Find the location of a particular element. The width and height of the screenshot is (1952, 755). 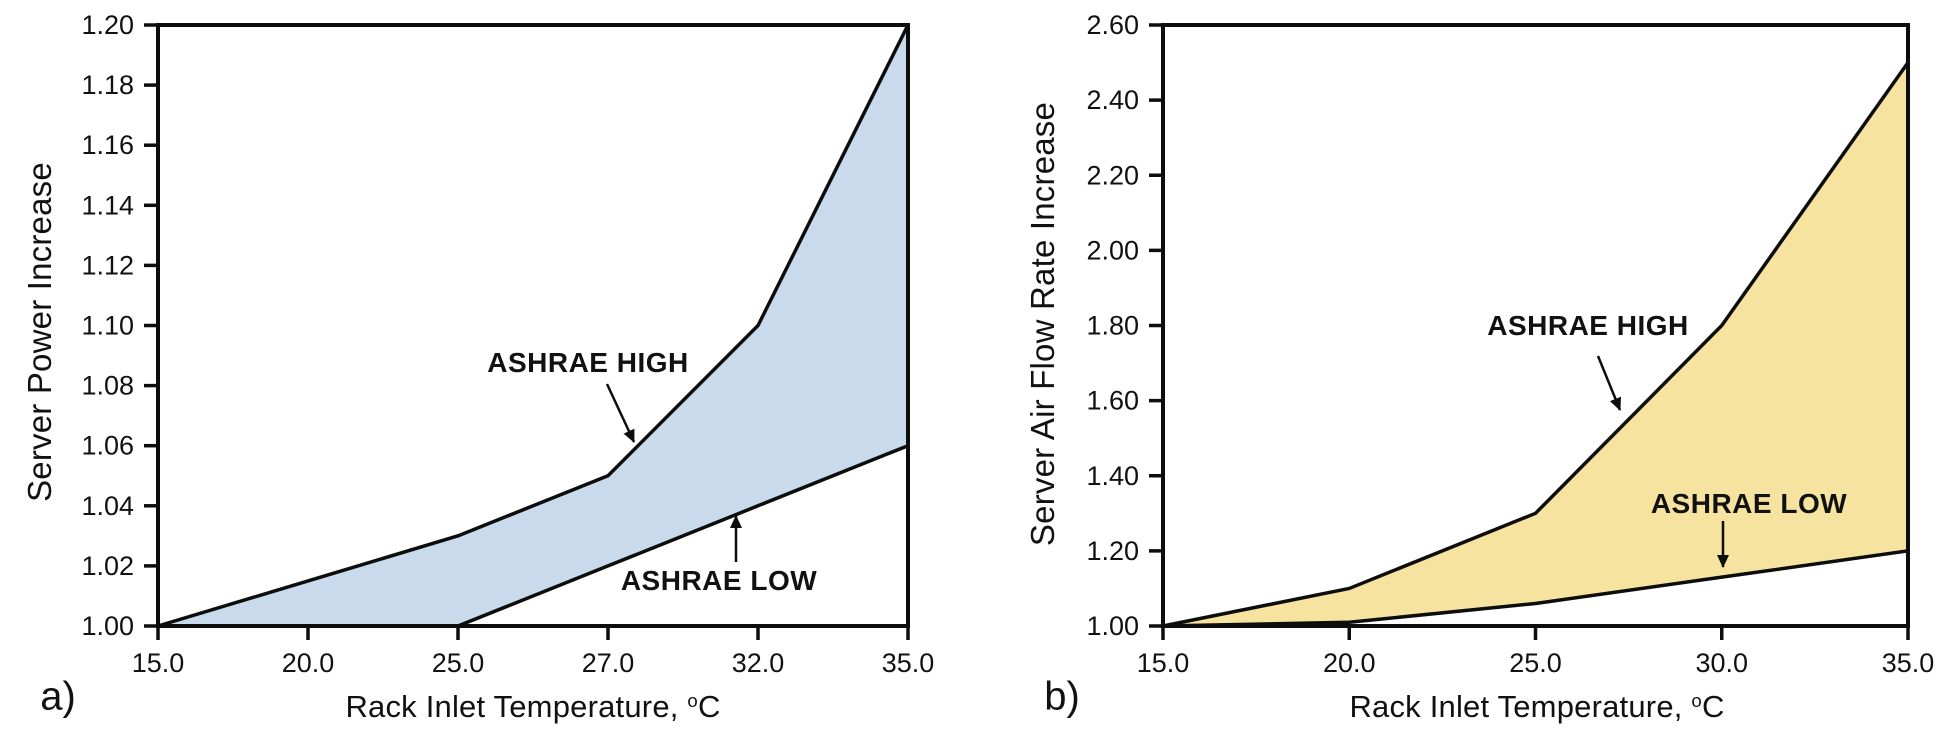

chart-a-x-axis-unit: C is located at coordinates (709, 706).